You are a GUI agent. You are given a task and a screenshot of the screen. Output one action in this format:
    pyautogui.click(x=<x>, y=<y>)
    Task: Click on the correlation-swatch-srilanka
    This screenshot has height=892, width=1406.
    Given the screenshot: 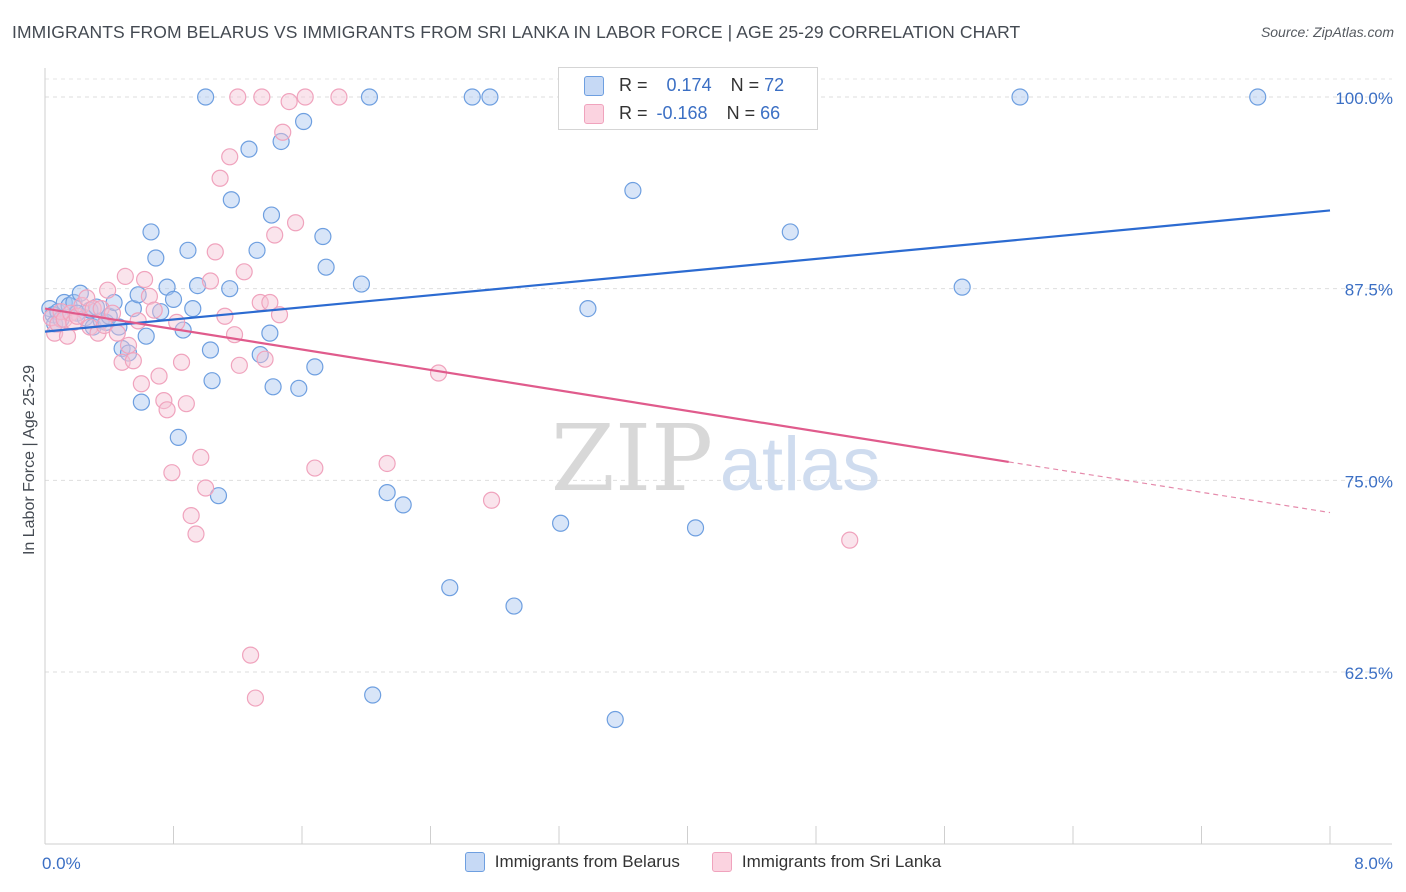 What is the action you would take?
    pyautogui.click(x=594, y=114)
    